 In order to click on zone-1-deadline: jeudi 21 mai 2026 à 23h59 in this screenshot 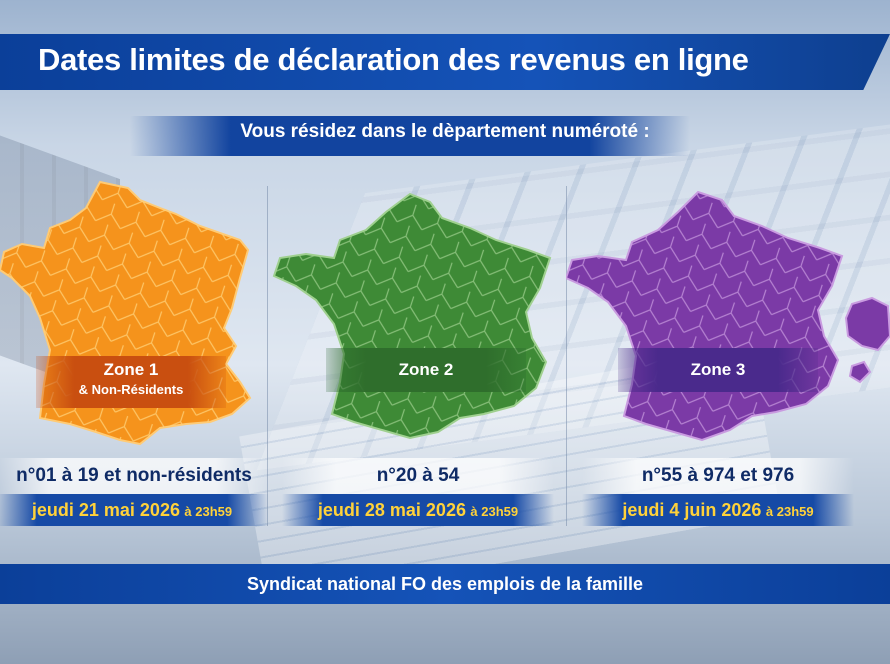, I will do `click(134, 510)`.